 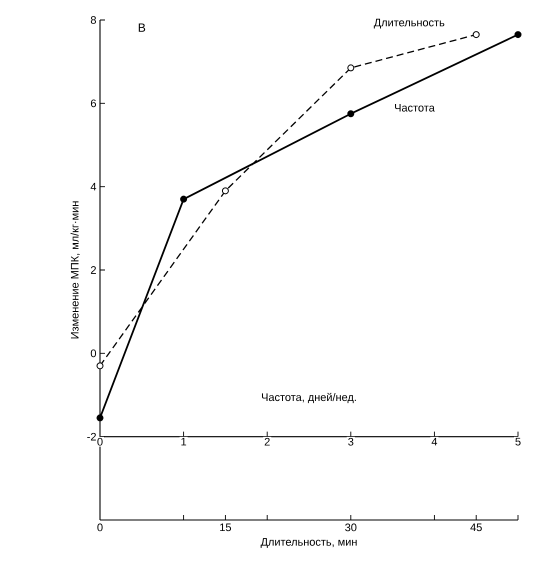 What do you see at coordinates (350, 528) in the screenshot?
I see `x2-tick-label: 30` at bounding box center [350, 528].